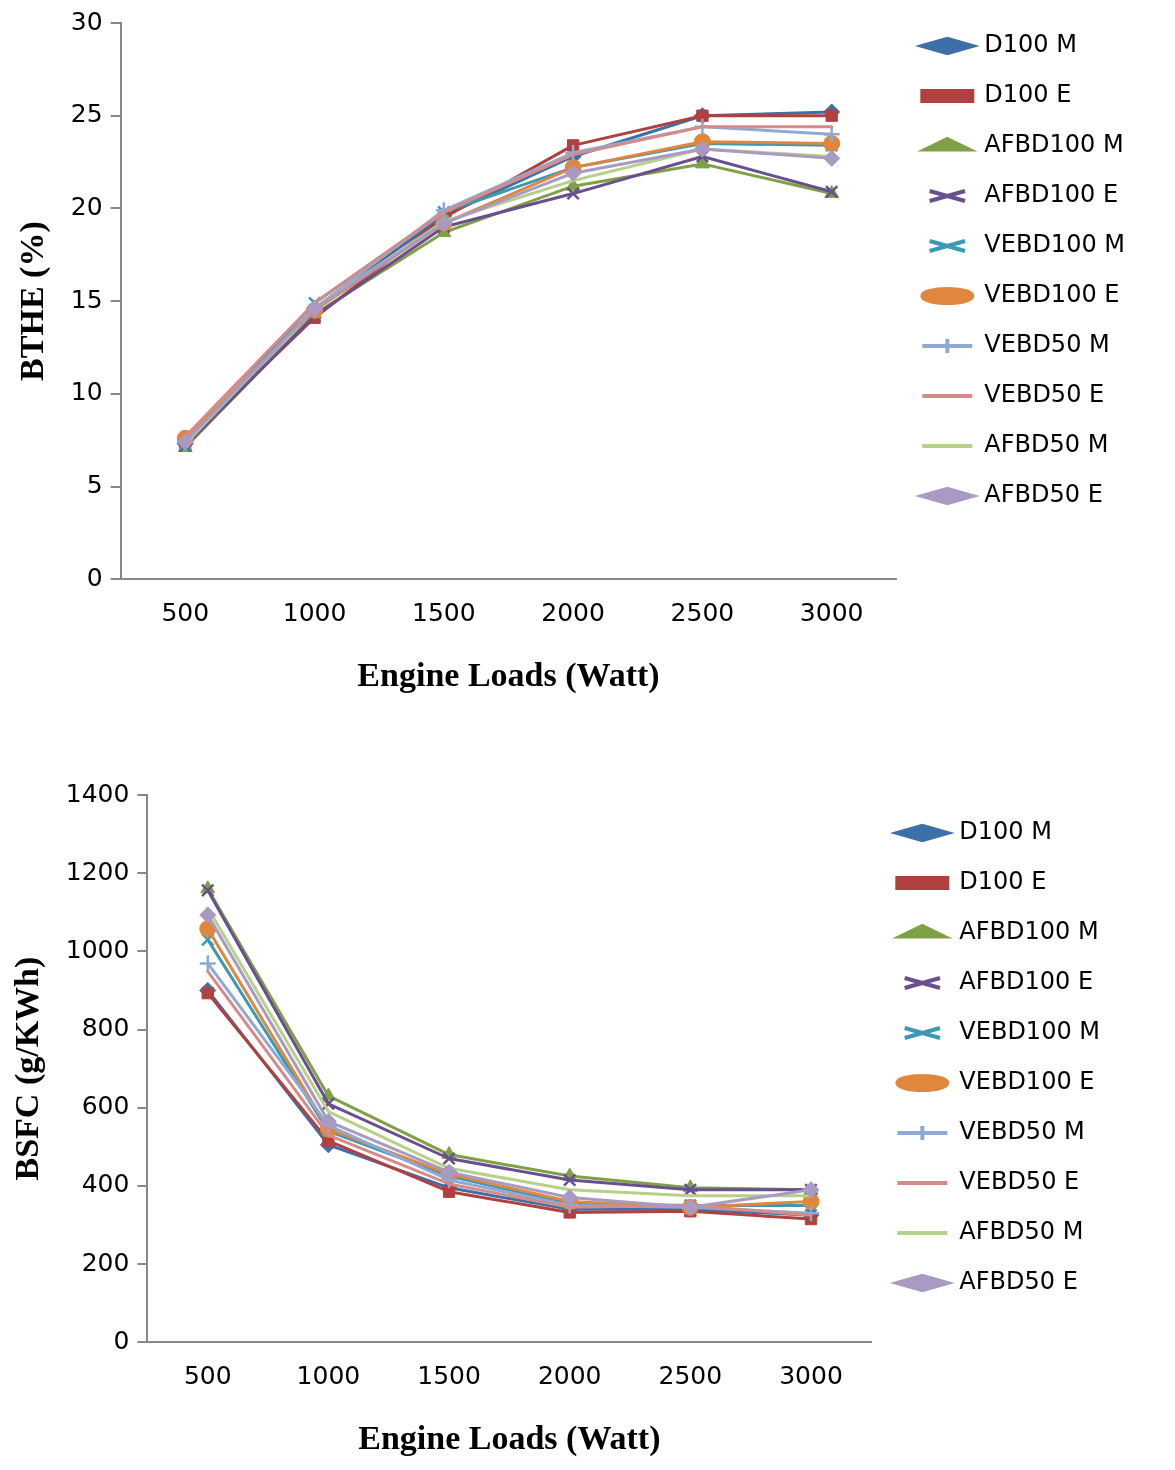  I want to click on y-tick-label: 30, so click(86, 21).